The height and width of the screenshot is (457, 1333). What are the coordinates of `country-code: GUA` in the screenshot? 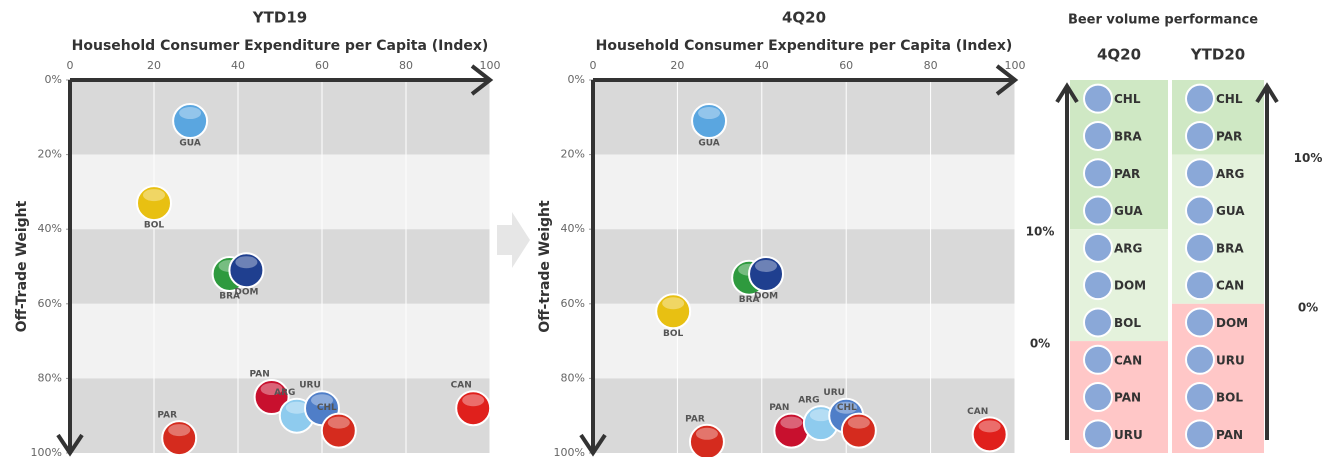 It's located at (1128, 211).